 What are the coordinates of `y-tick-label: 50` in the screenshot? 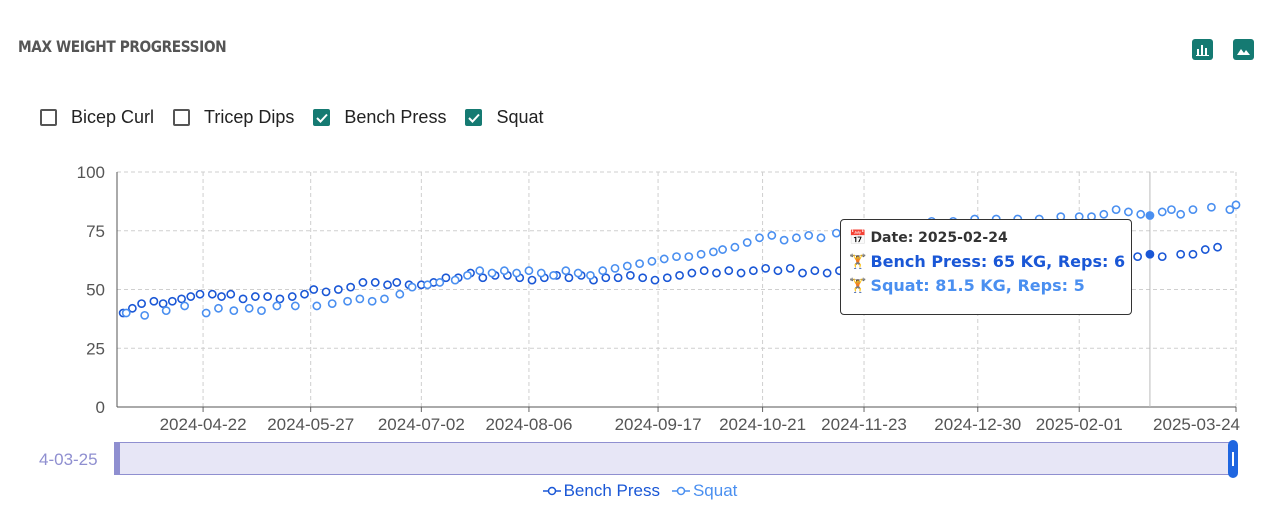 It's located at (95, 290).